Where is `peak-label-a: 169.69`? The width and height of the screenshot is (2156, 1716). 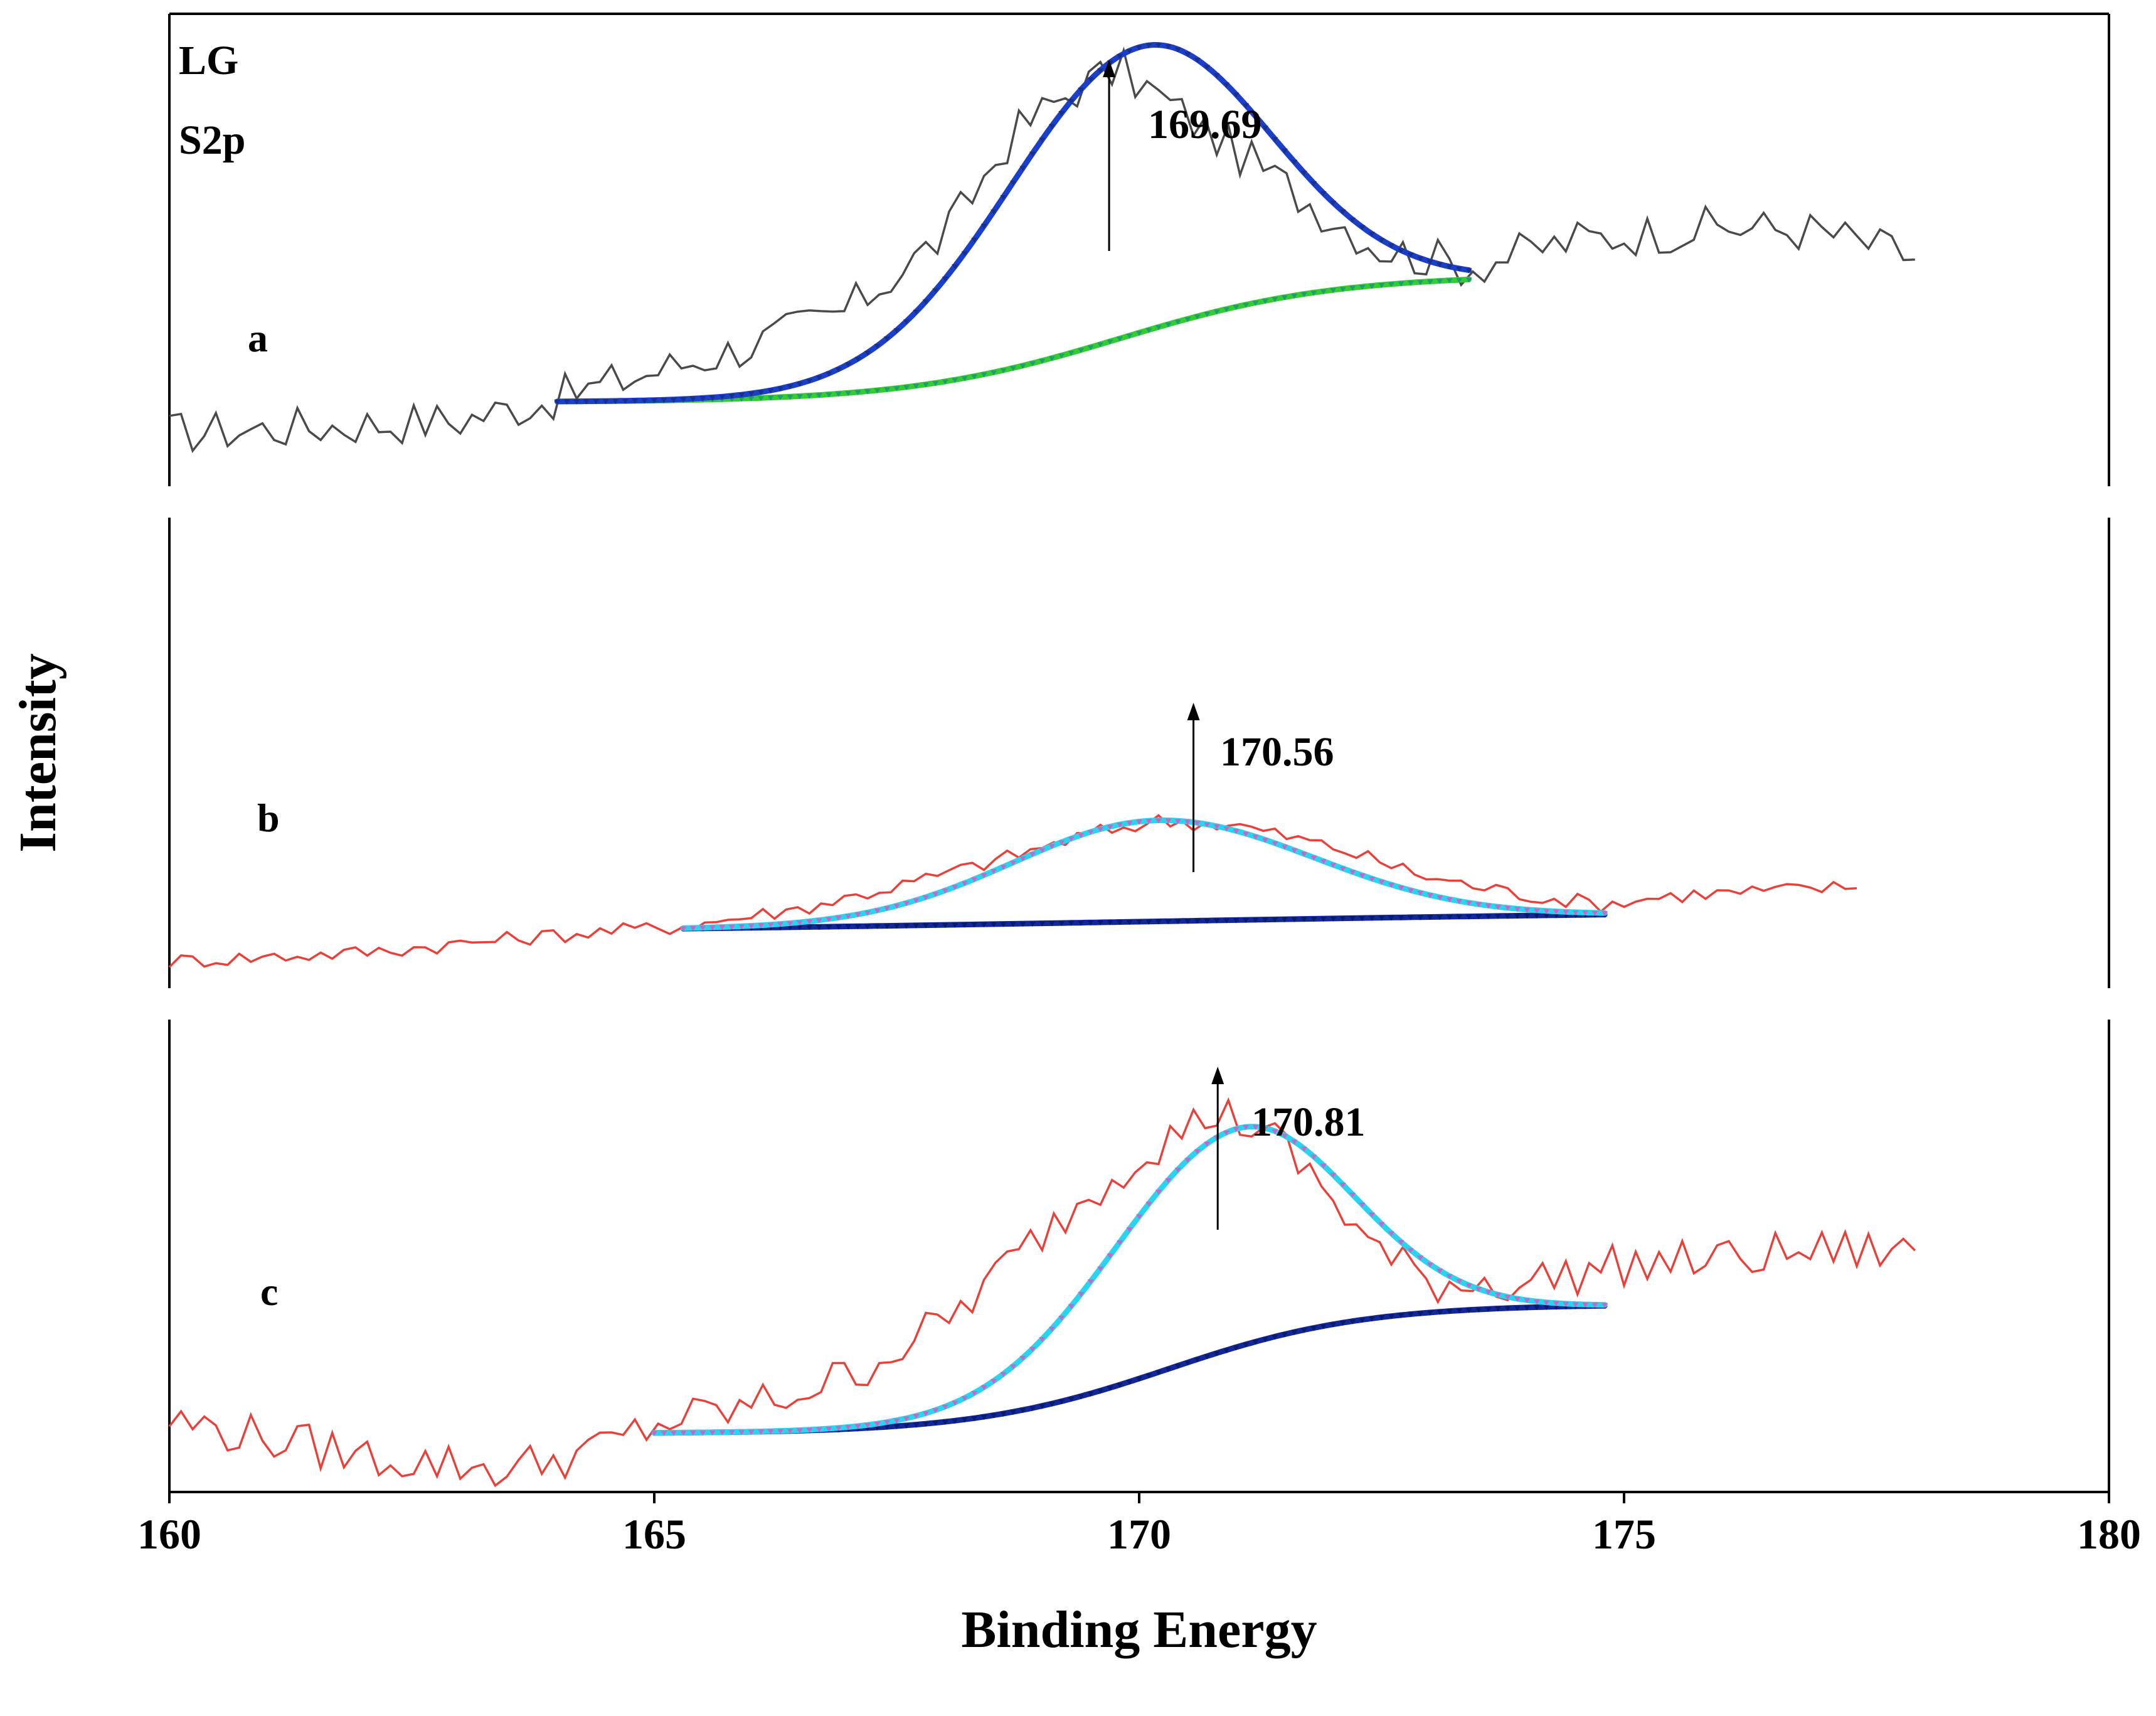
peak-label-a: 169.69 is located at coordinates (1205, 124).